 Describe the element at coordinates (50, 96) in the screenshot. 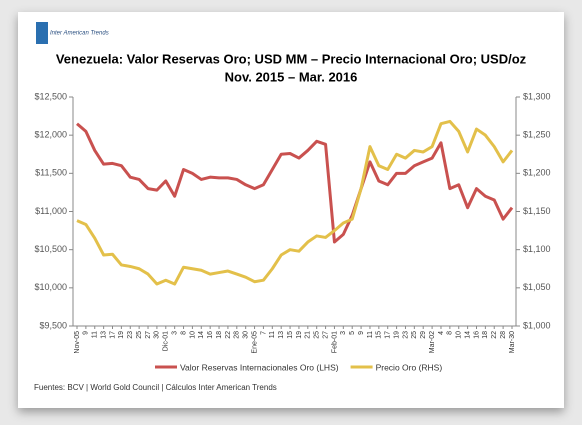

I see `y-tick-label: $12,500` at that location.